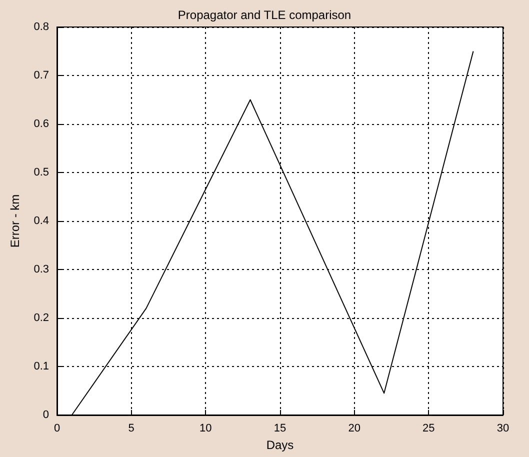 The width and height of the screenshot is (529, 457). Describe the element at coordinates (428, 428) in the screenshot. I see `x-tick-label: 25` at that location.